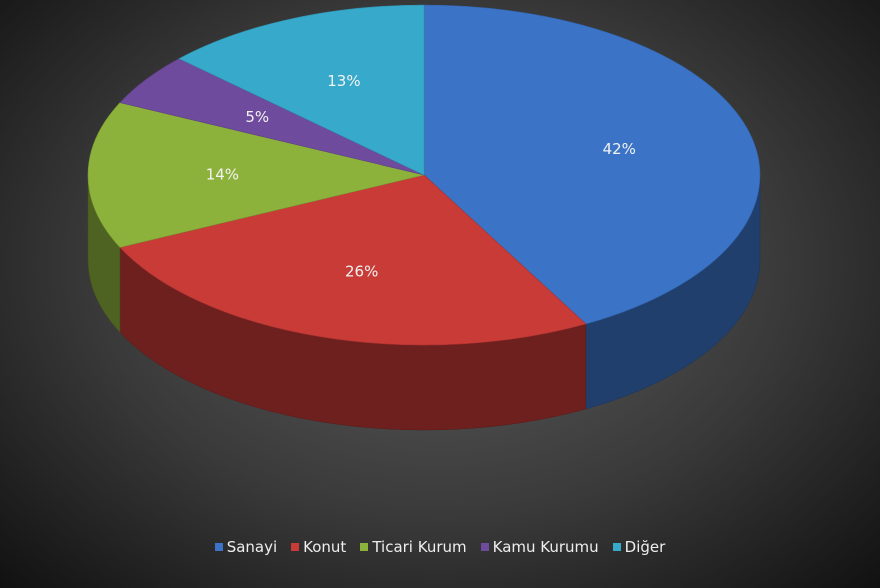 The width and height of the screenshot is (880, 588). I want to click on legend-label: Kamu Kurumu, so click(545, 547).